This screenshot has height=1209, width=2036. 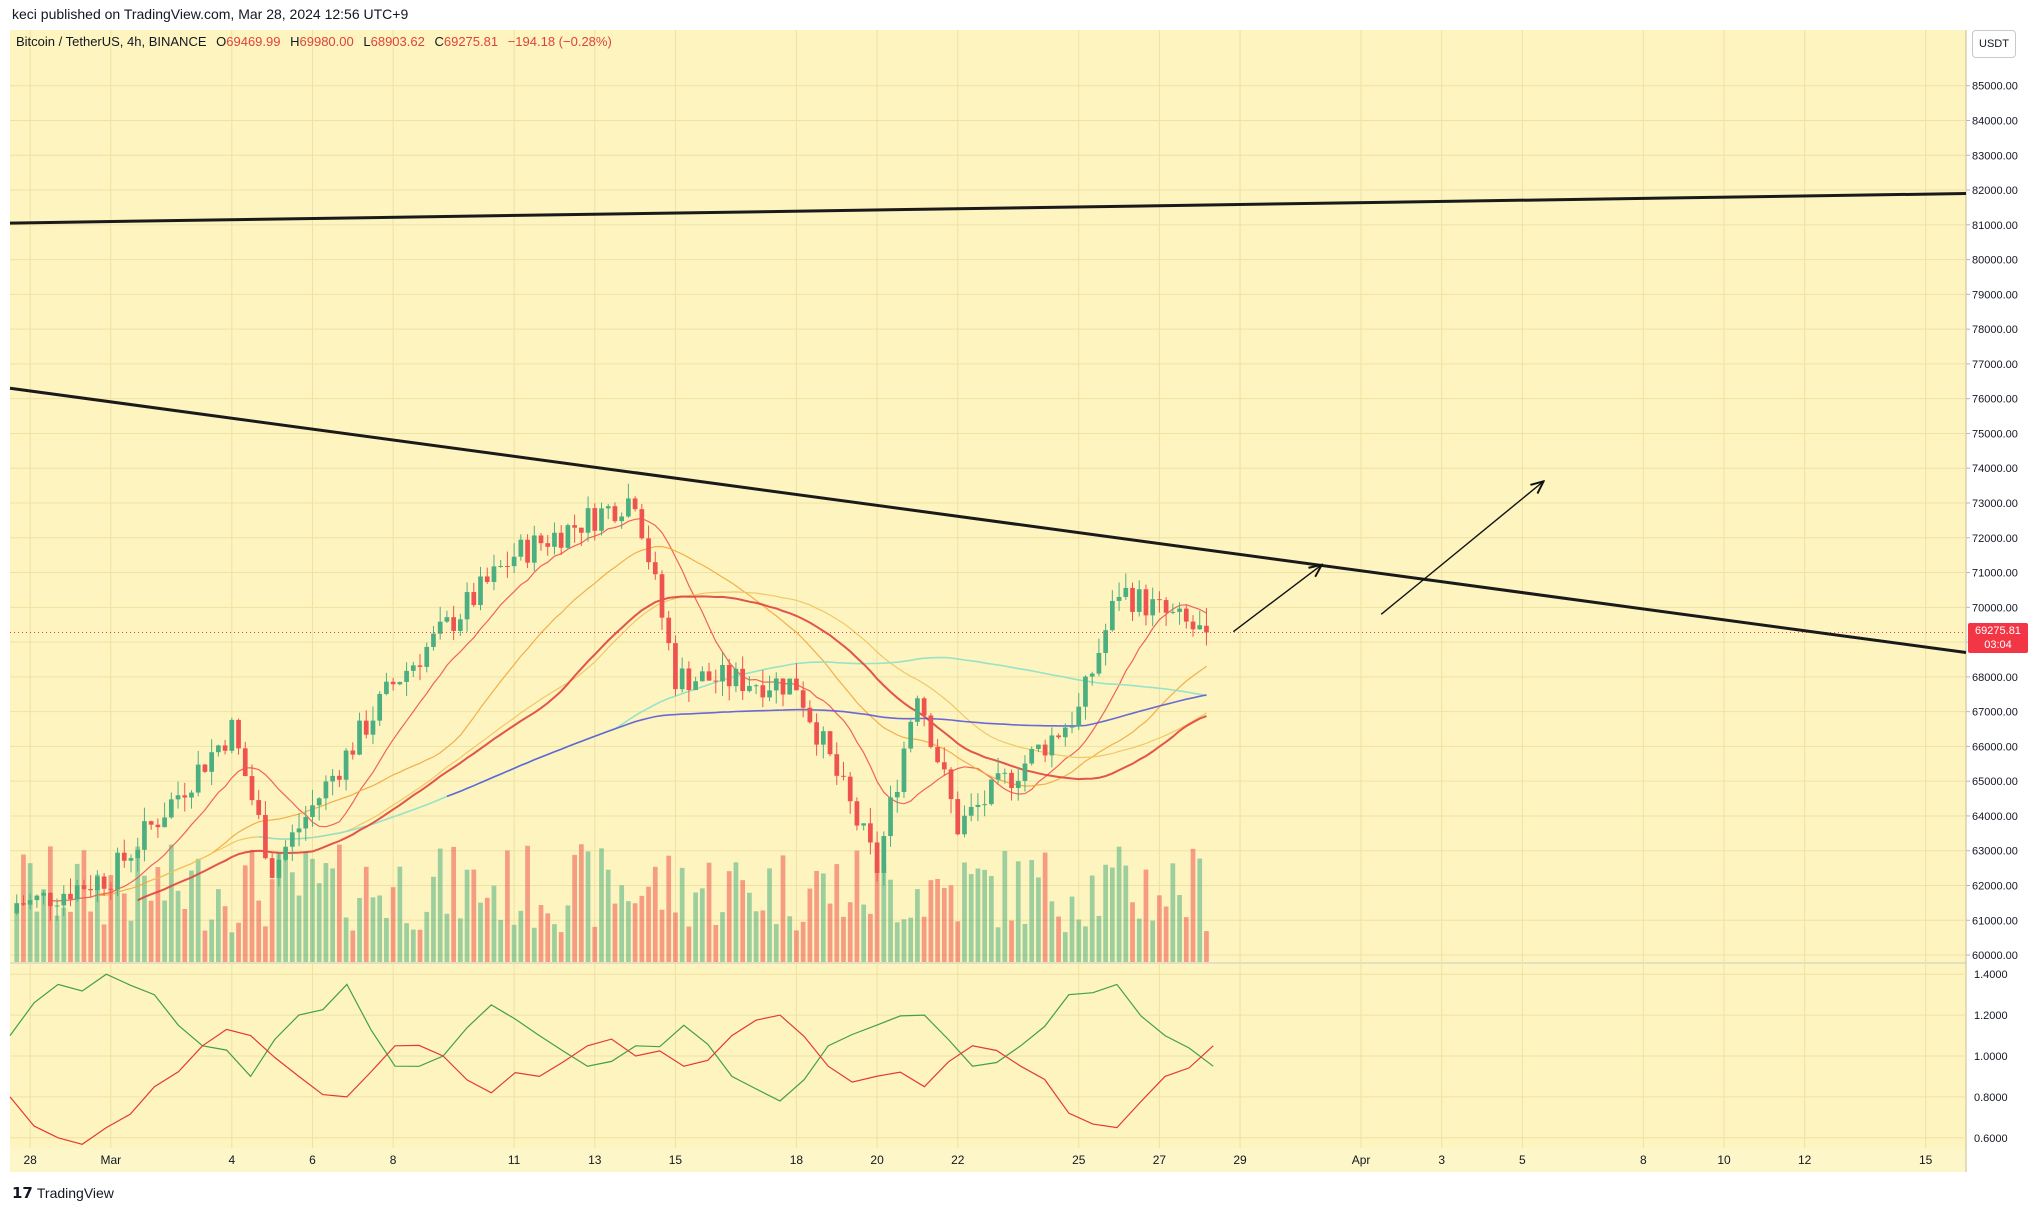 What do you see at coordinates (1994, 44) in the screenshot?
I see `currency-unit-button: USDT` at bounding box center [1994, 44].